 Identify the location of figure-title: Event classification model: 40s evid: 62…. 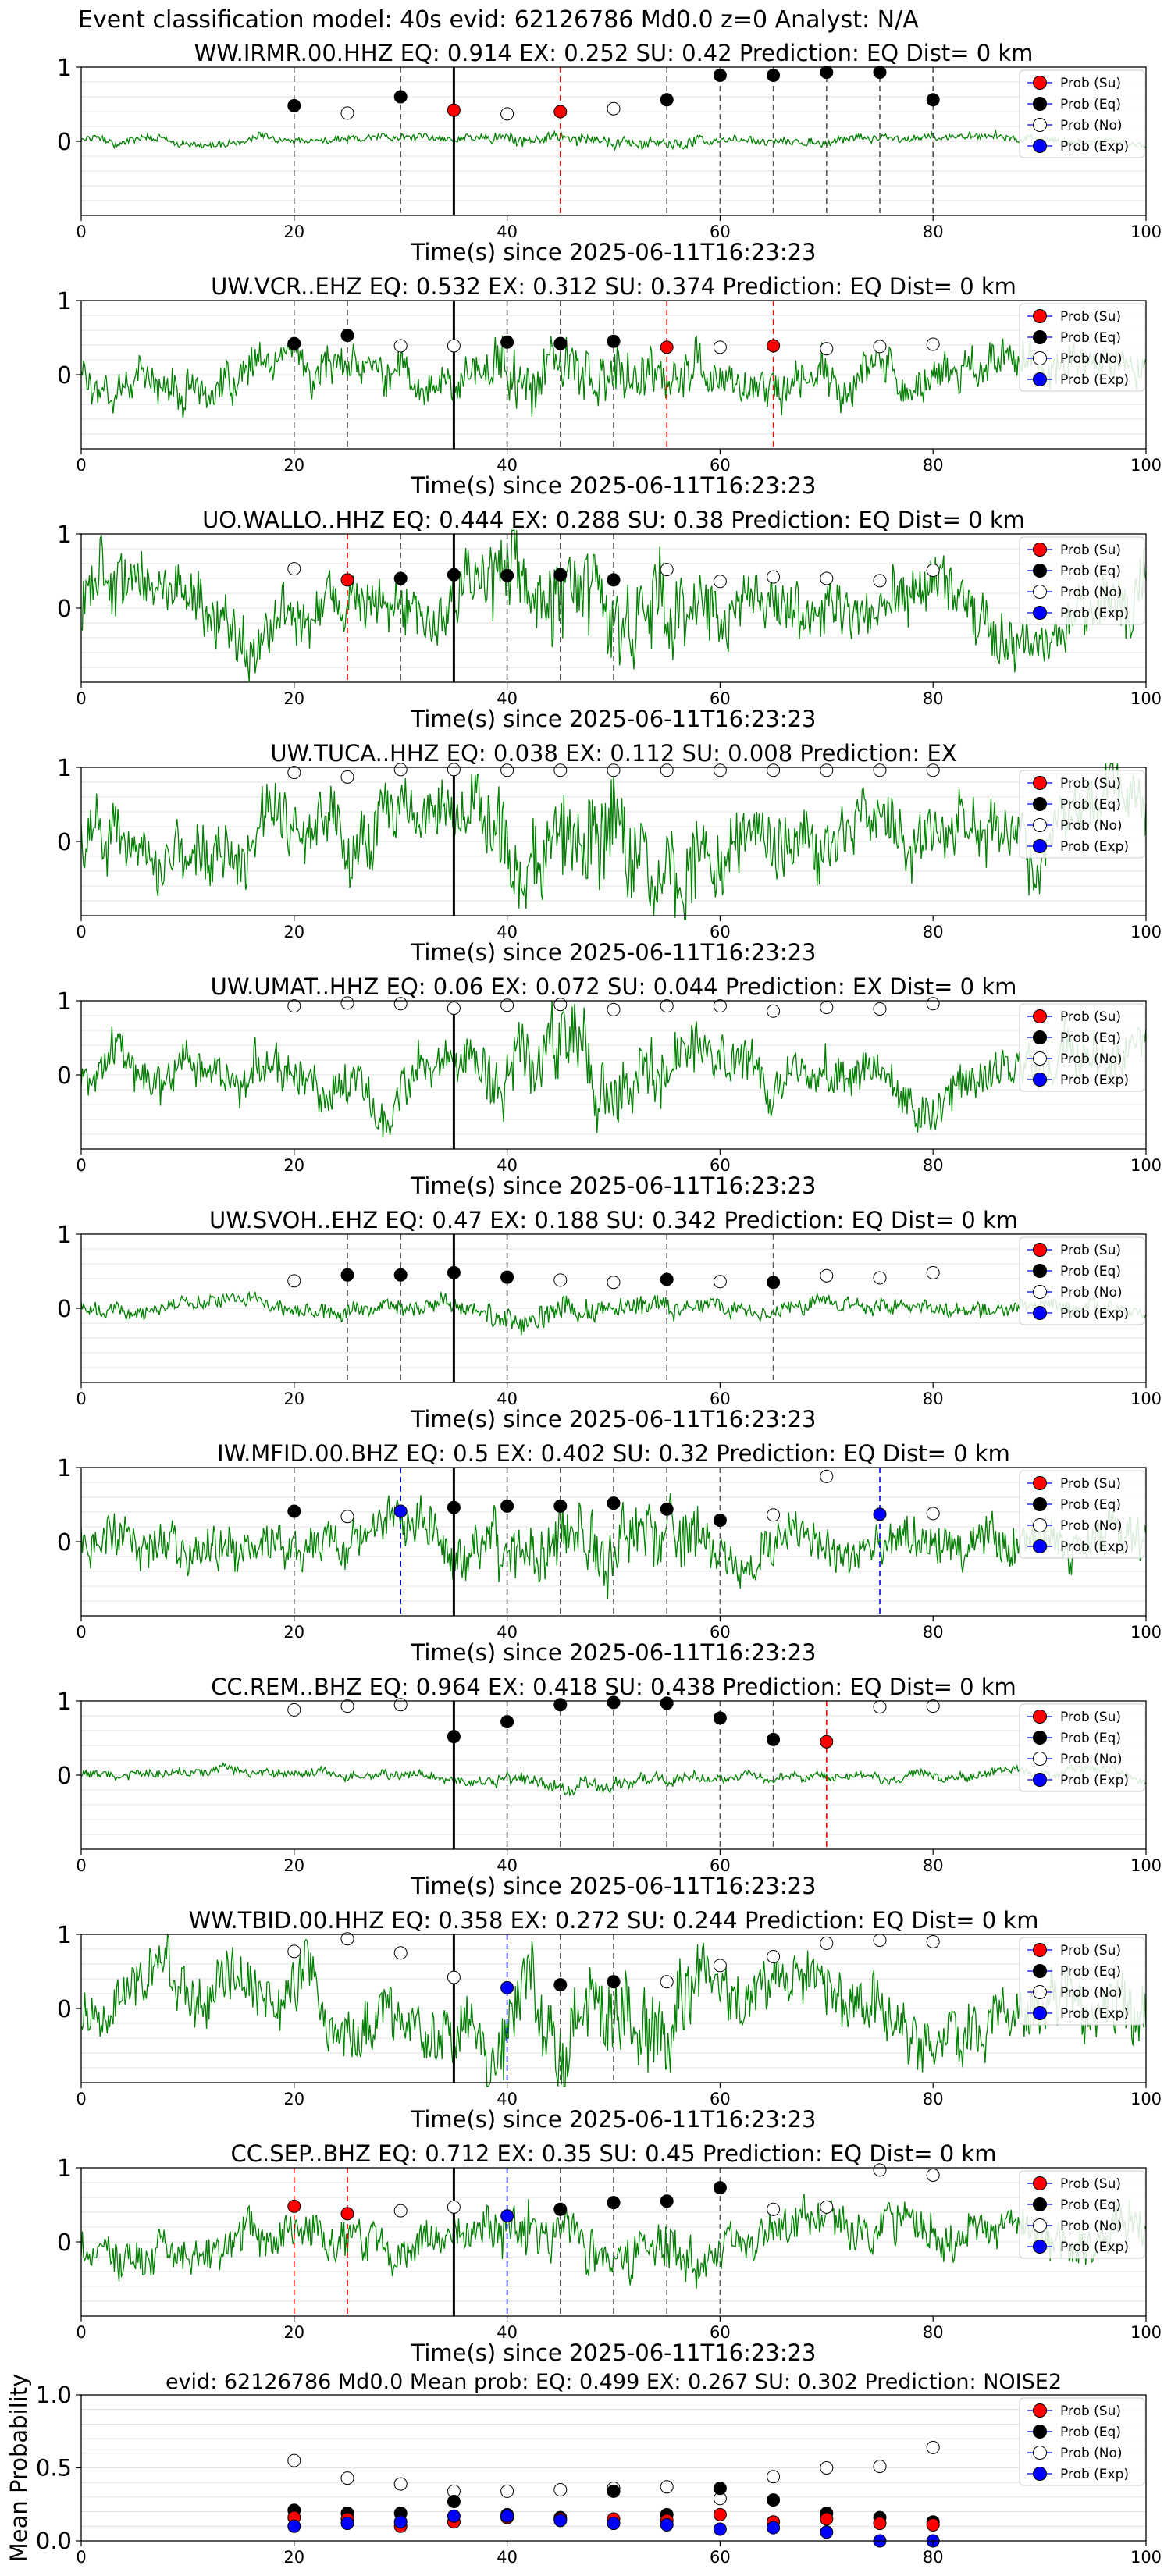
(498, 20).